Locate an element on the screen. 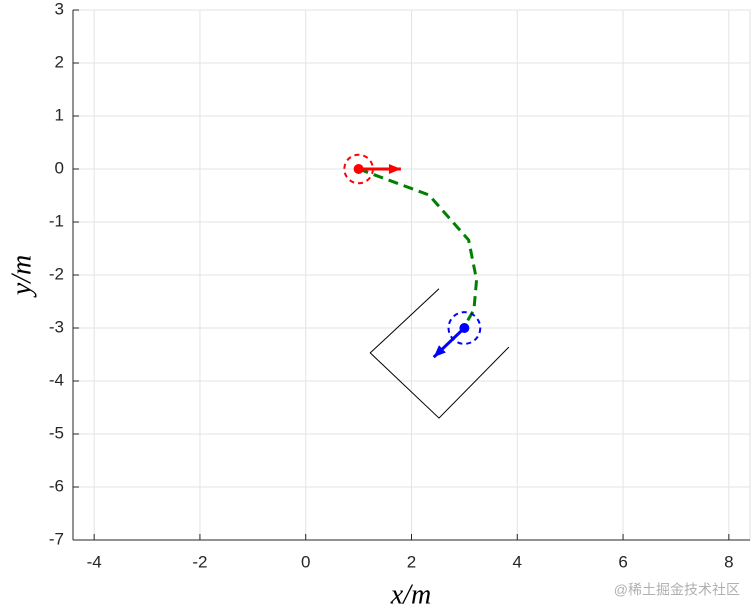  x-axis-label: x/m is located at coordinates (410, 594).